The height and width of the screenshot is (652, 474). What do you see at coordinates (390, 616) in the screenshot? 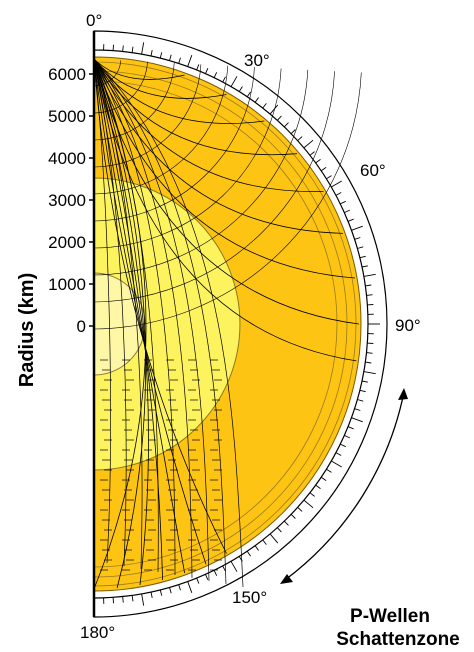
I see `caption-line1: P-Wellen` at bounding box center [390, 616].